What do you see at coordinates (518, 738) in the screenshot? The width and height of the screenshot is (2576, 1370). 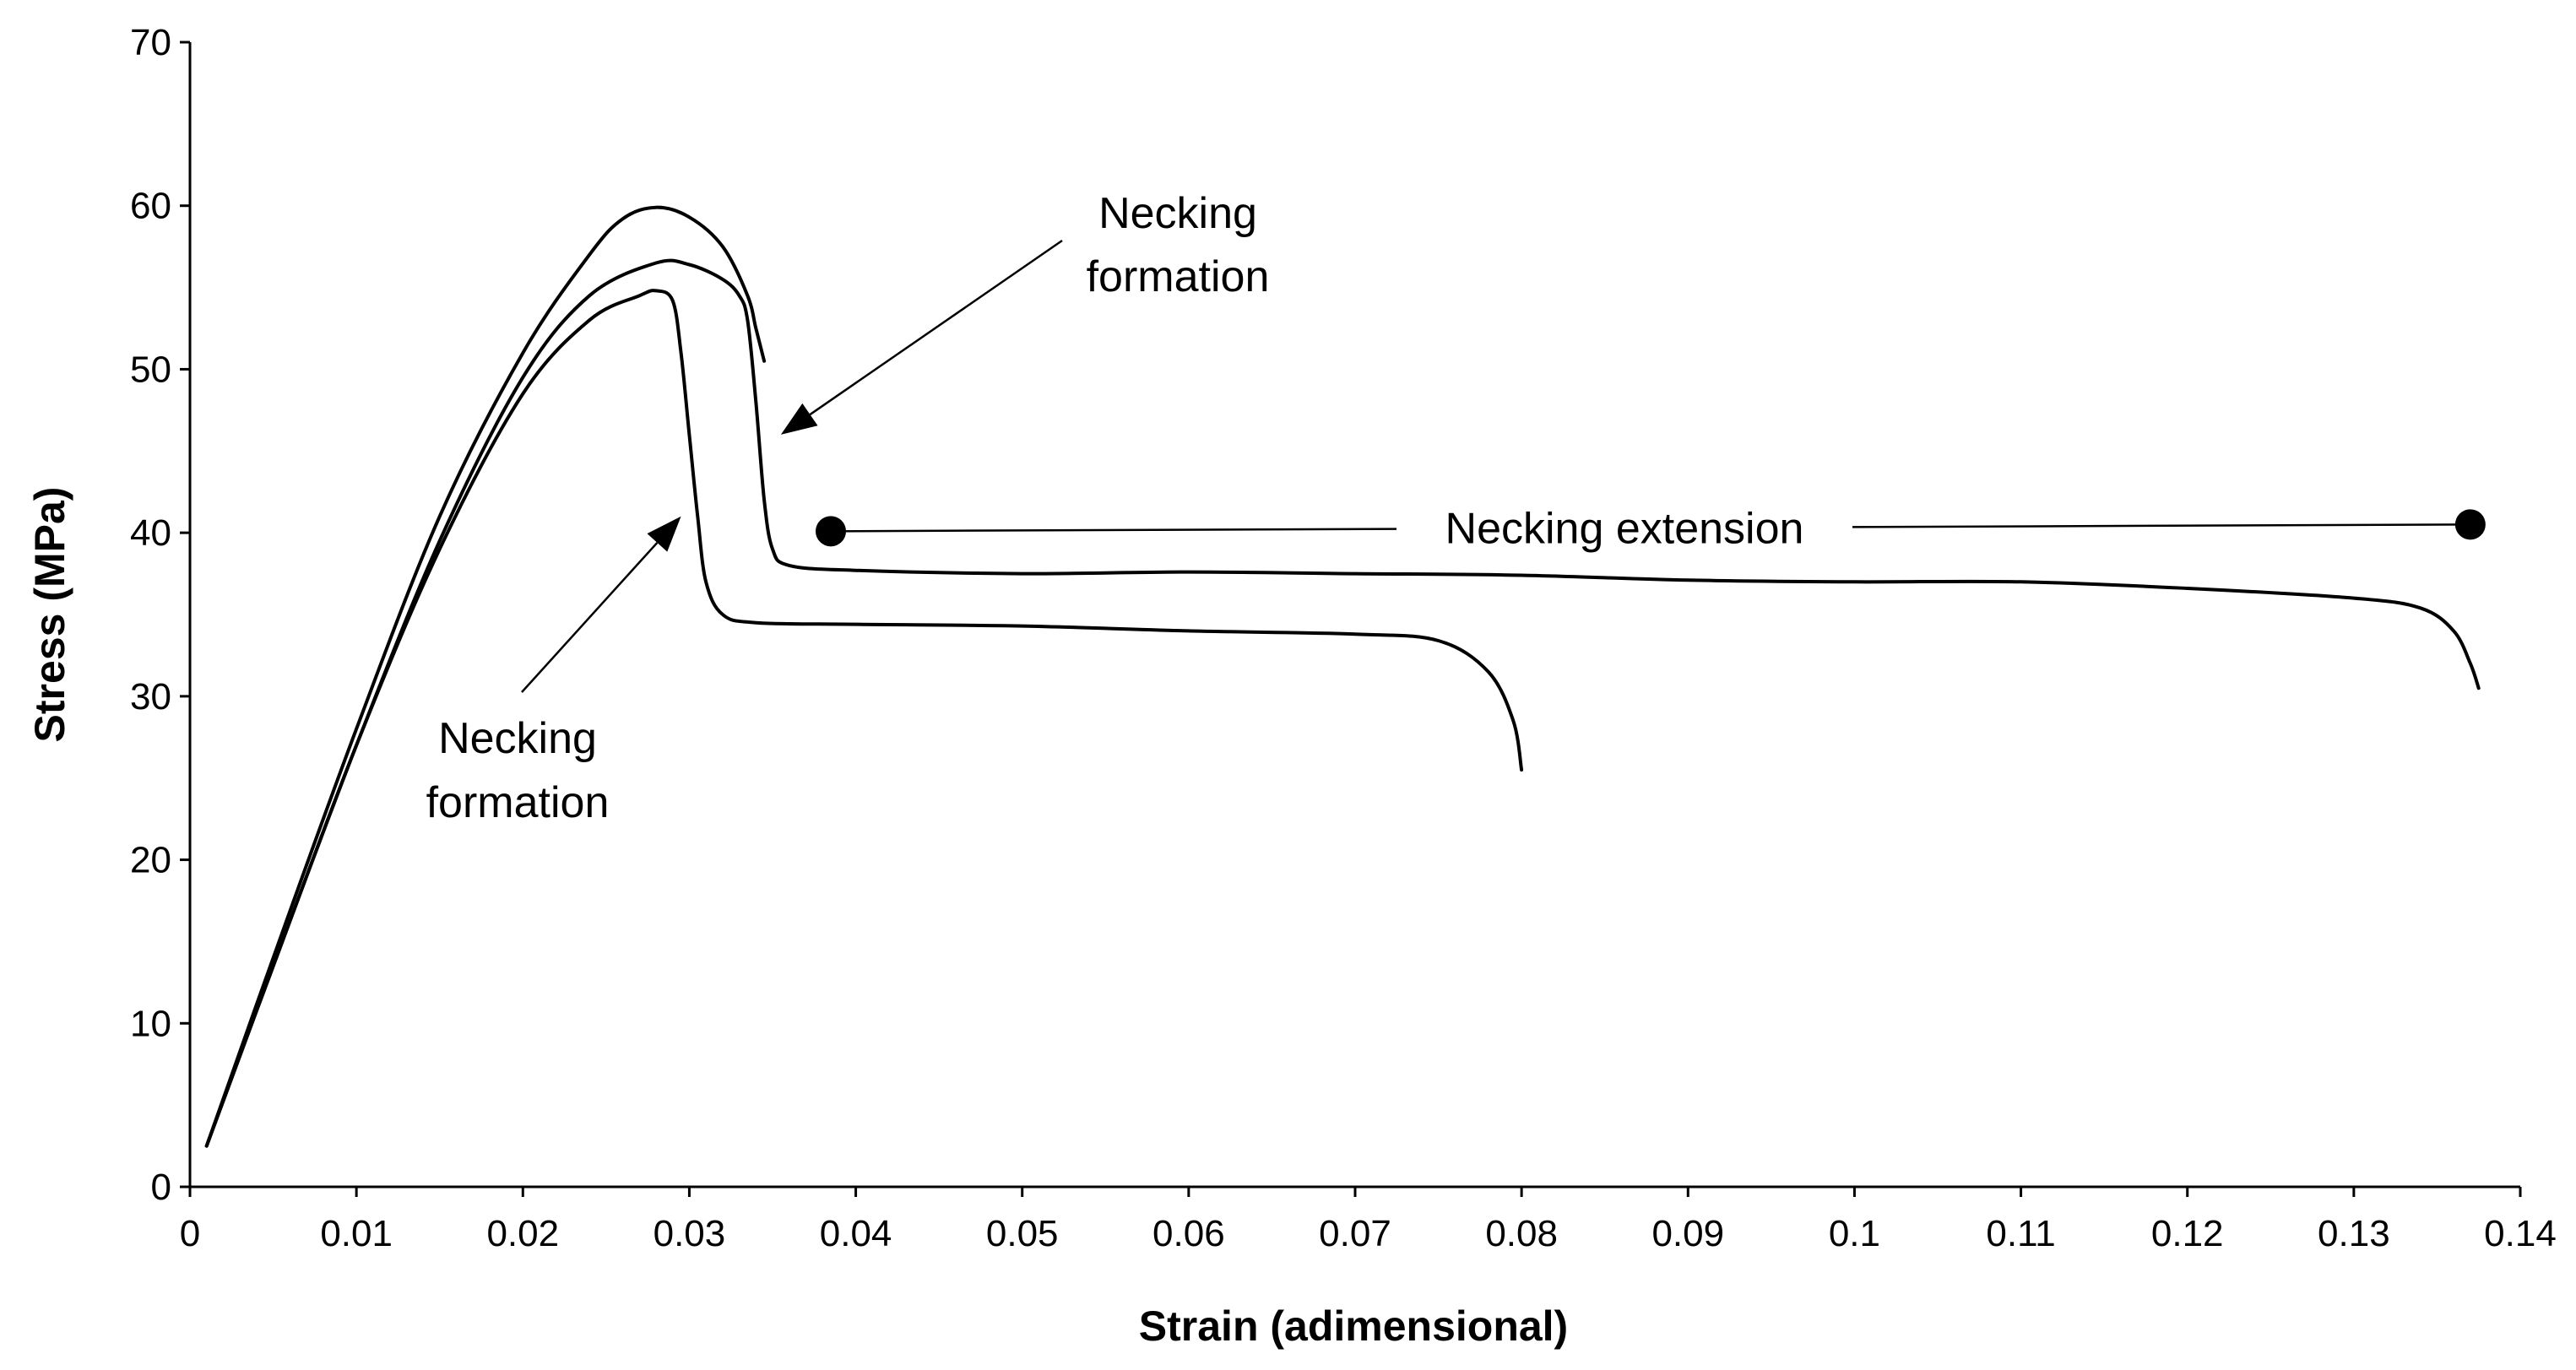 I see `annotation-2-line-1: Necking` at bounding box center [518, 738].